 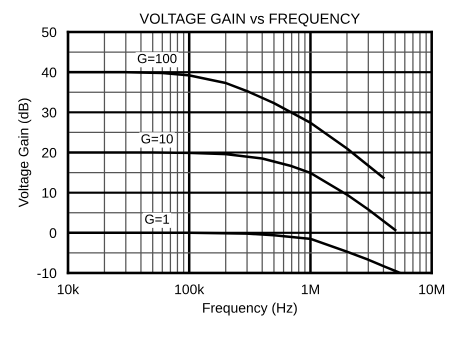 I want to click on y-tick-label: 20, so click(x=49, y=153).